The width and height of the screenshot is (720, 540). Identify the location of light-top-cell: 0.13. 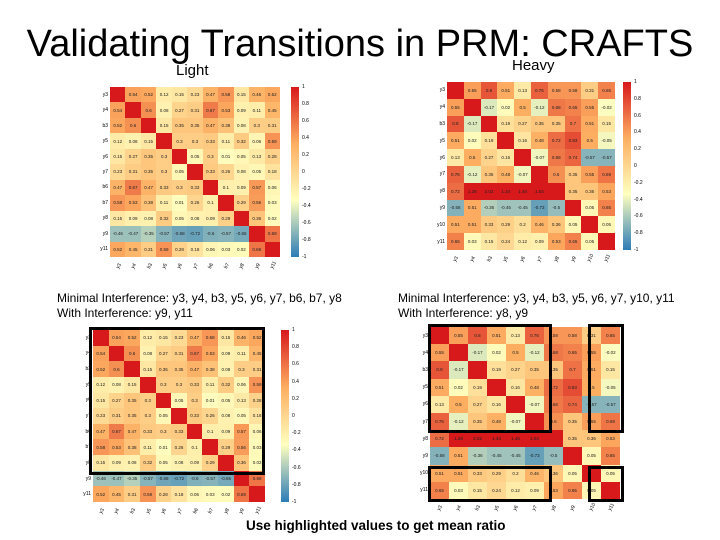
(257, 156).